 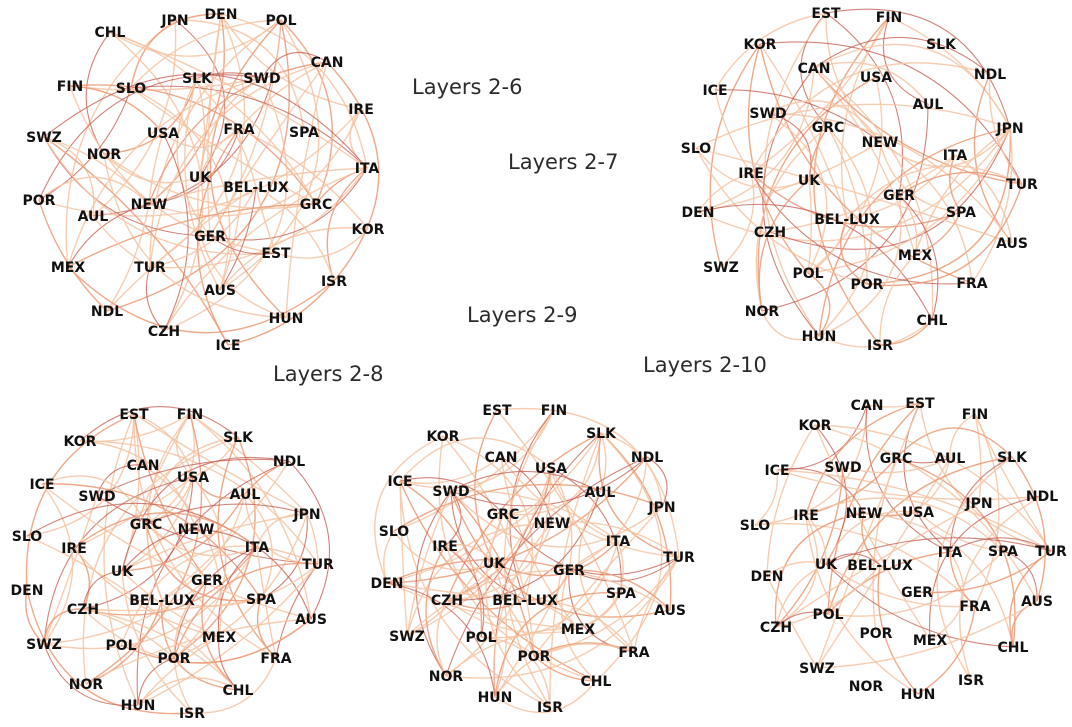 I want to click on node-label-can: CAN, so click(x=867, y=406).